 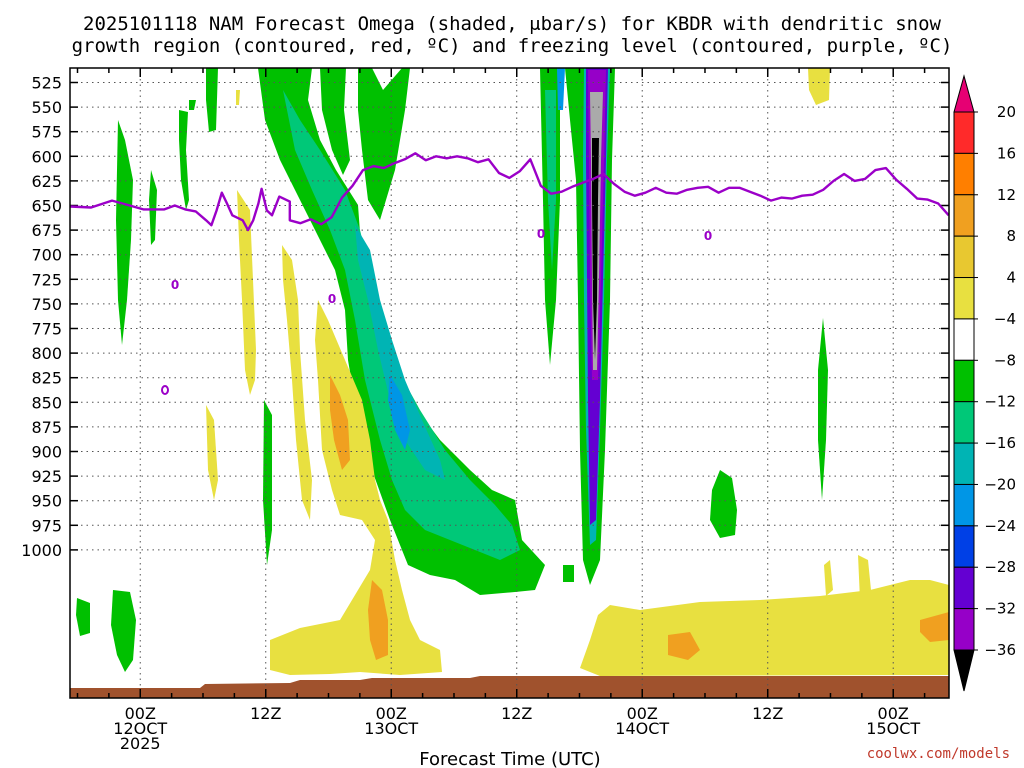 What do you see at coordinates (46, 427) in the screenshot?
I see `pressure-tick-label: 875` at bounding box center [46, 427].